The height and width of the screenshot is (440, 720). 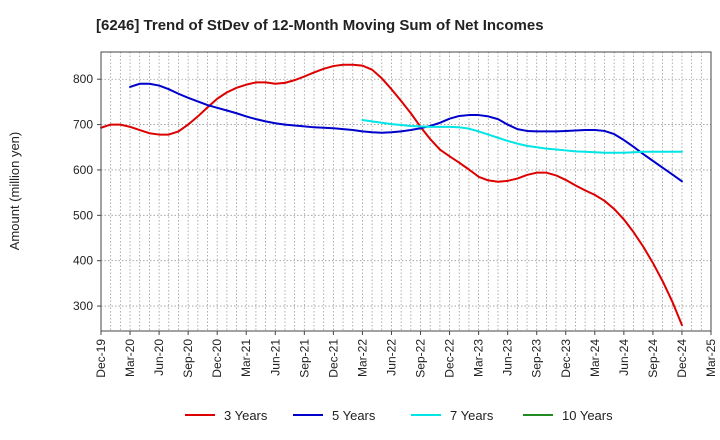 What do you see at coordinates (83, 261) in the screenshot?
I see `y-tick-label: 400` at bounding box center [83, 261].